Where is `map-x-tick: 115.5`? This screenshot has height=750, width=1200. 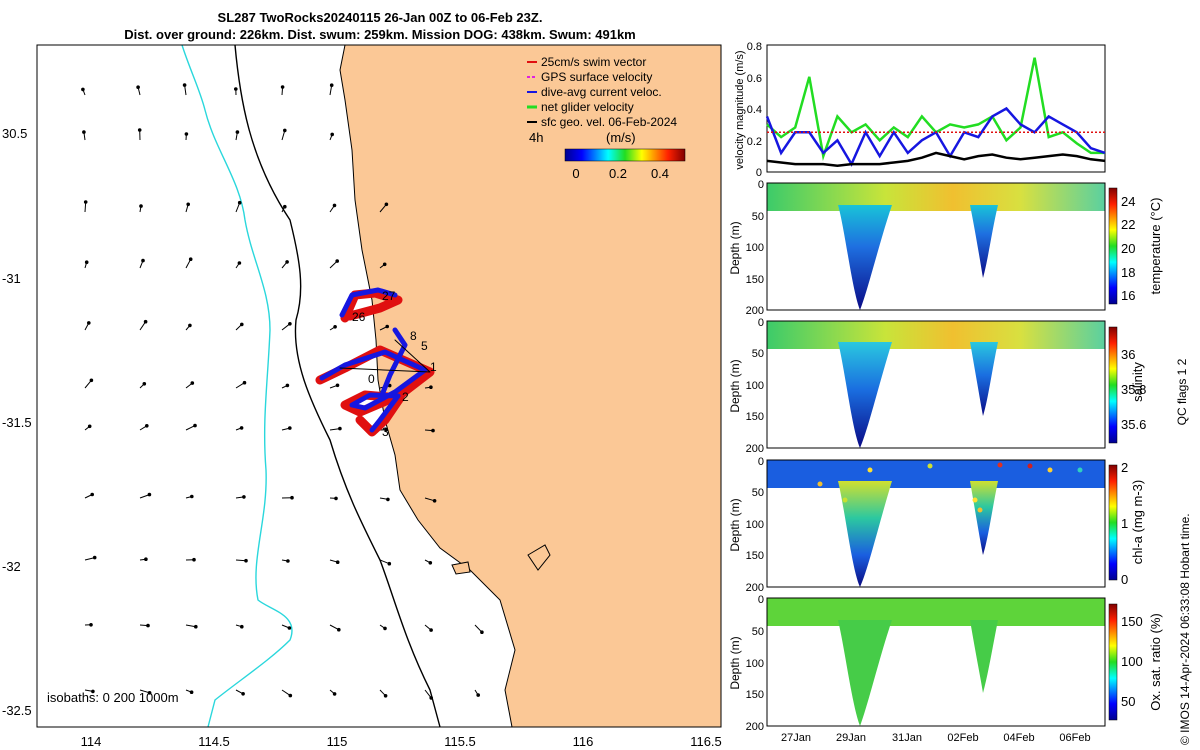
map-x-tick: 115.5 is located at coordinates (460, 741).